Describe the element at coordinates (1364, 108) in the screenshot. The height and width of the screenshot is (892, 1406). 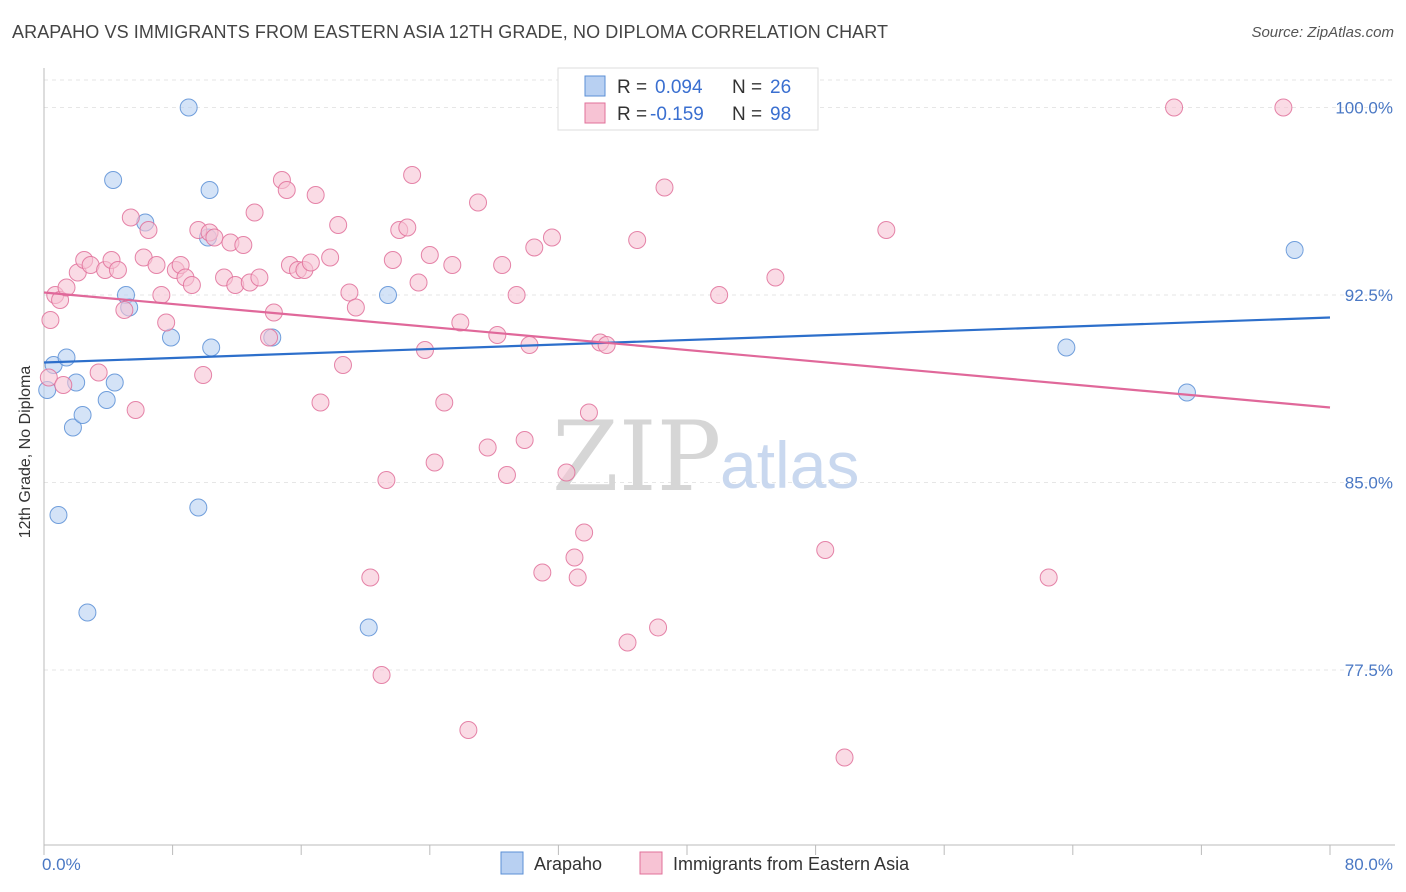
I see `y-tick-label-3: 100.0%` at that location.